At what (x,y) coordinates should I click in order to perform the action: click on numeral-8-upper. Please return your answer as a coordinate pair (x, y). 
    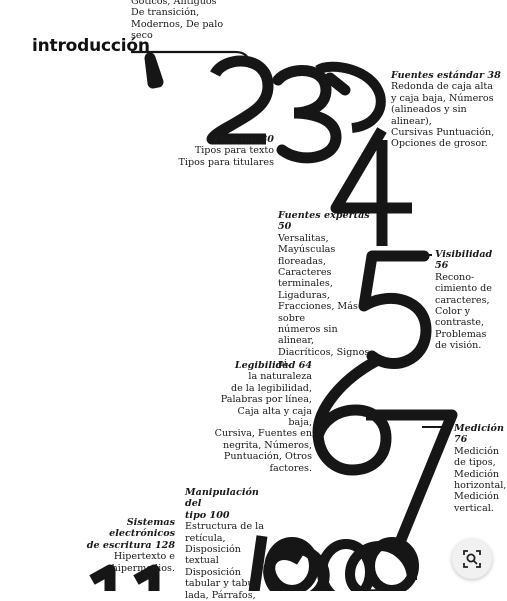
    Looking at the image, I should click on (292, 564).